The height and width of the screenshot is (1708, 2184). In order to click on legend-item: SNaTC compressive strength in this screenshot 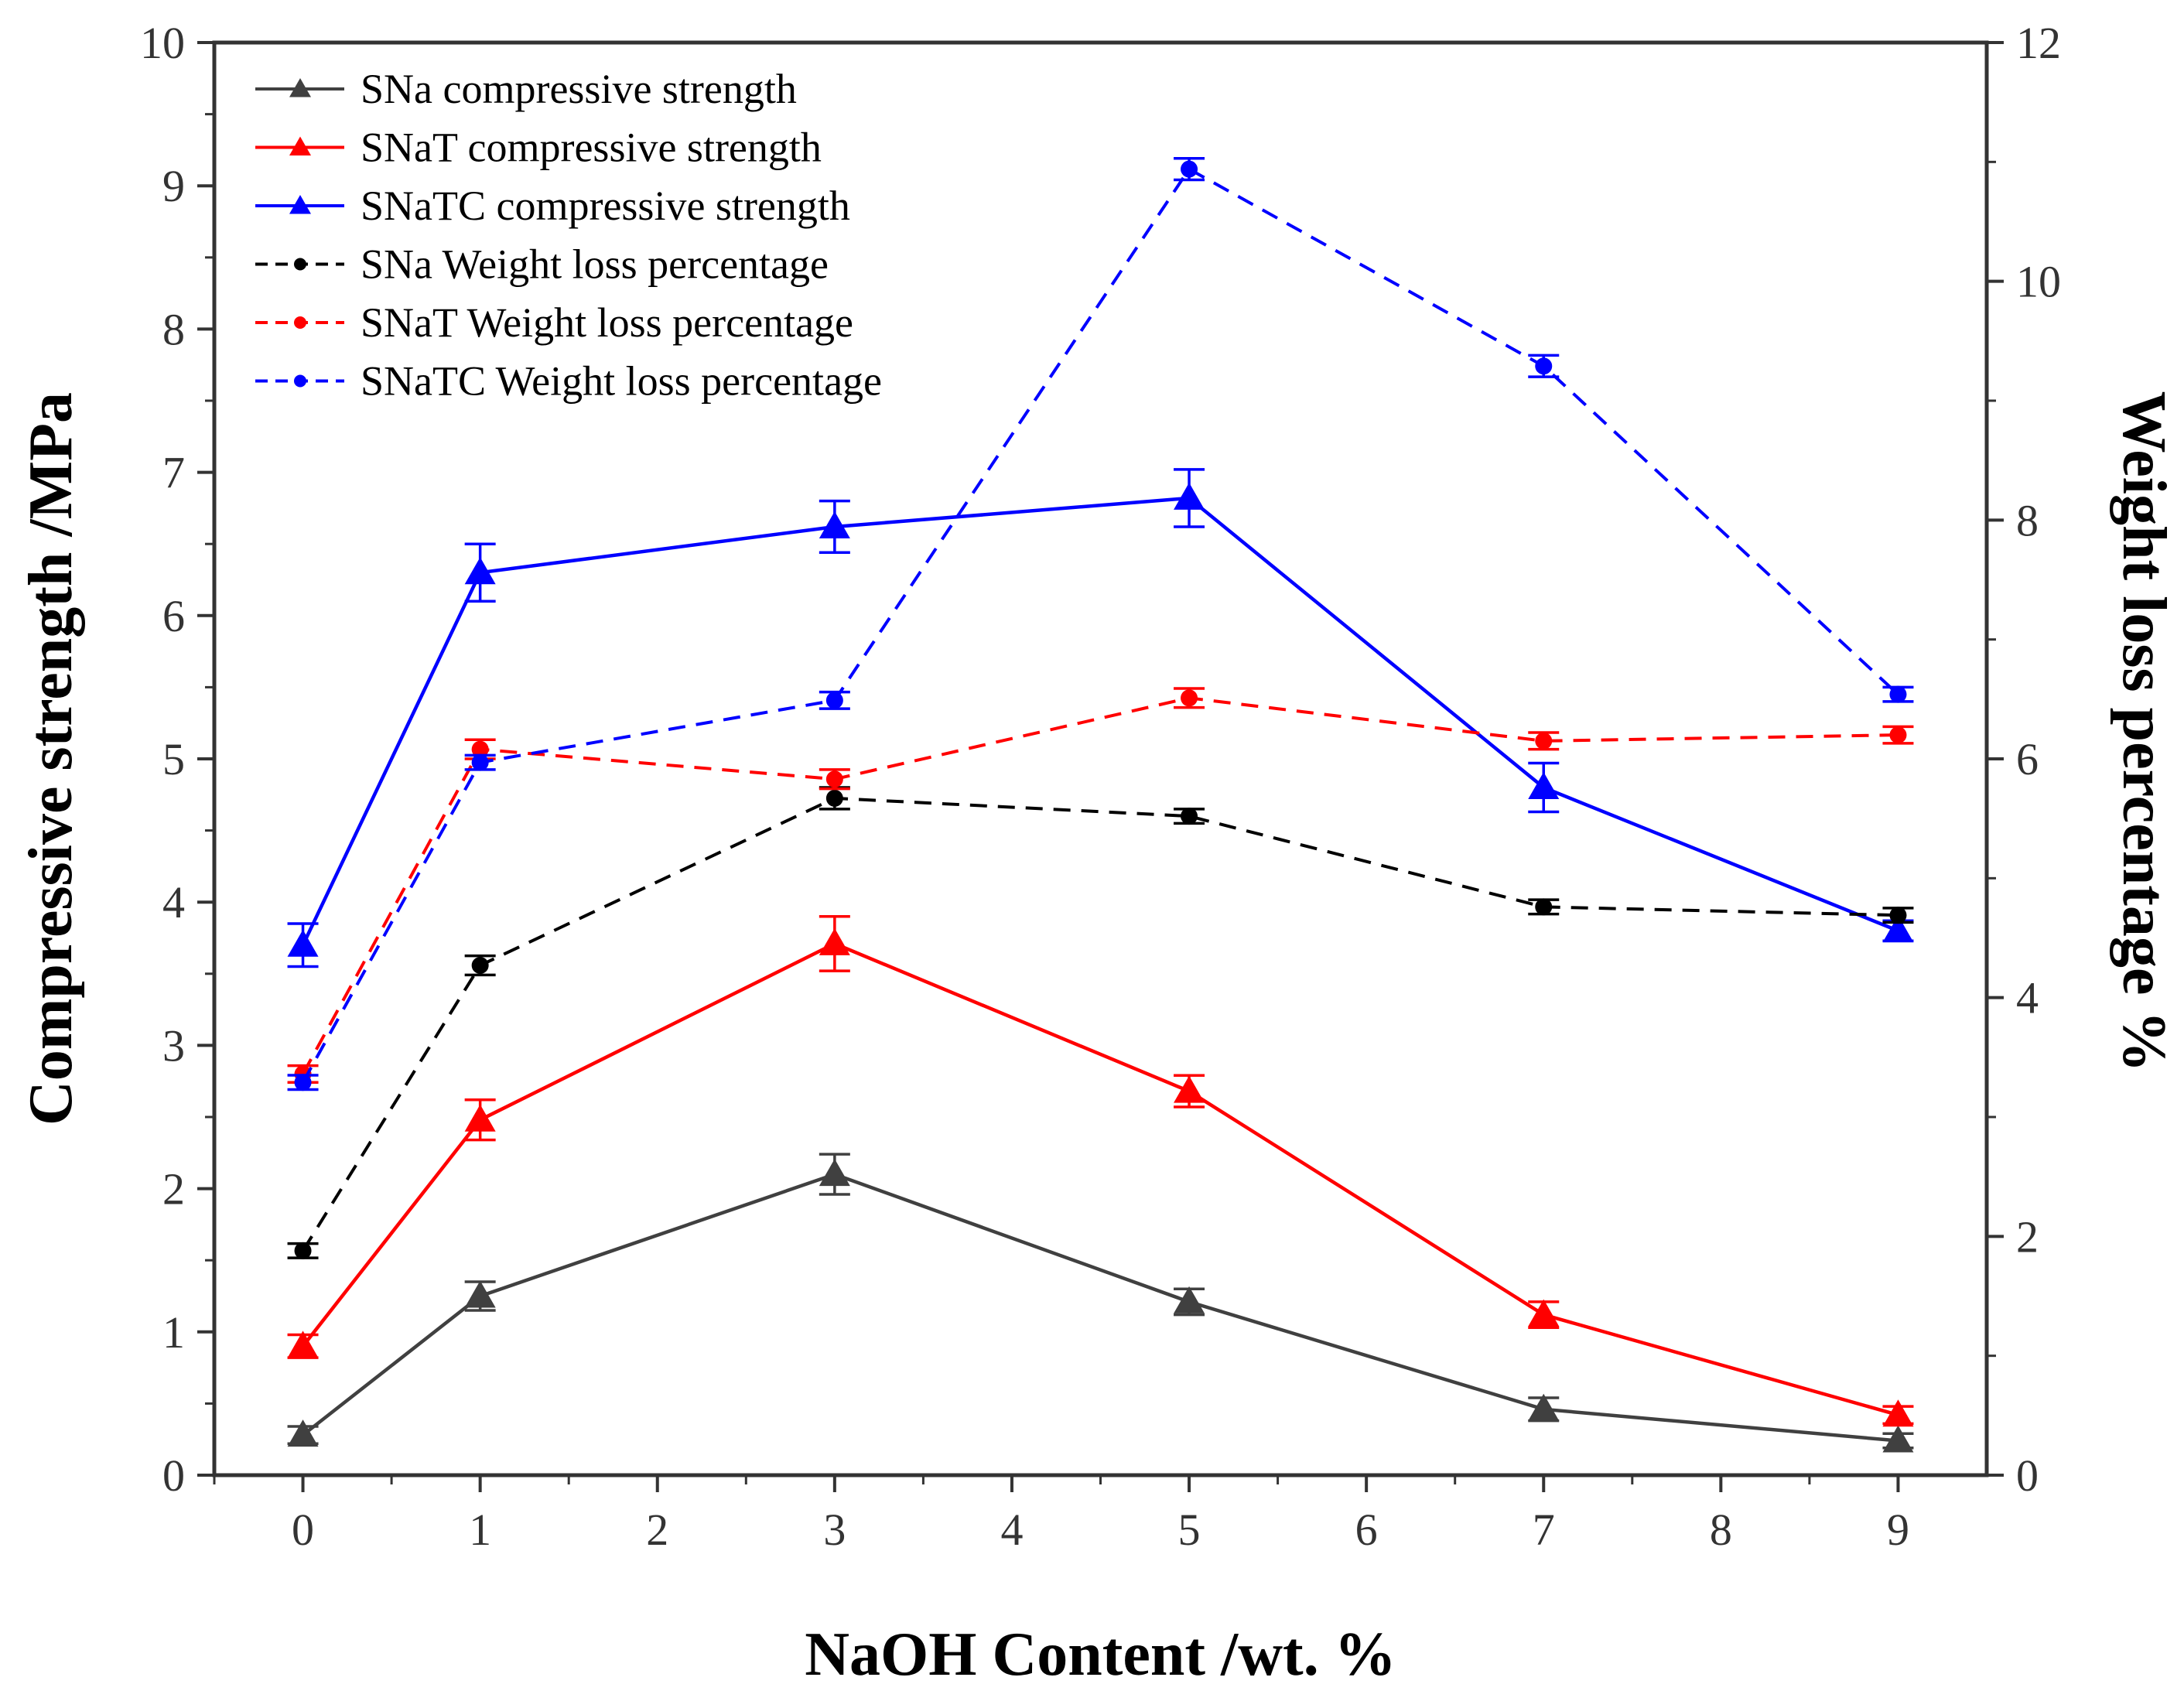, I will do `click(553, 206)`.